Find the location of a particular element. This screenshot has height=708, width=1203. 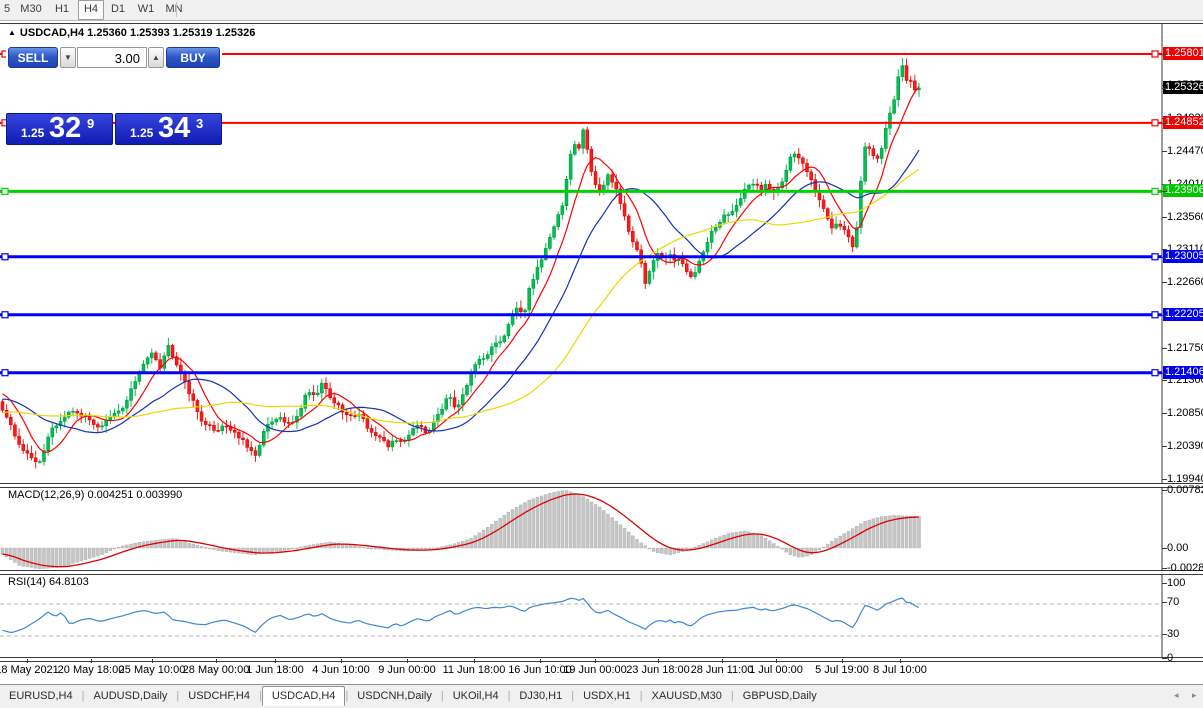

price-tick-label: 1.21750 is located at coordinates (1185, 347).